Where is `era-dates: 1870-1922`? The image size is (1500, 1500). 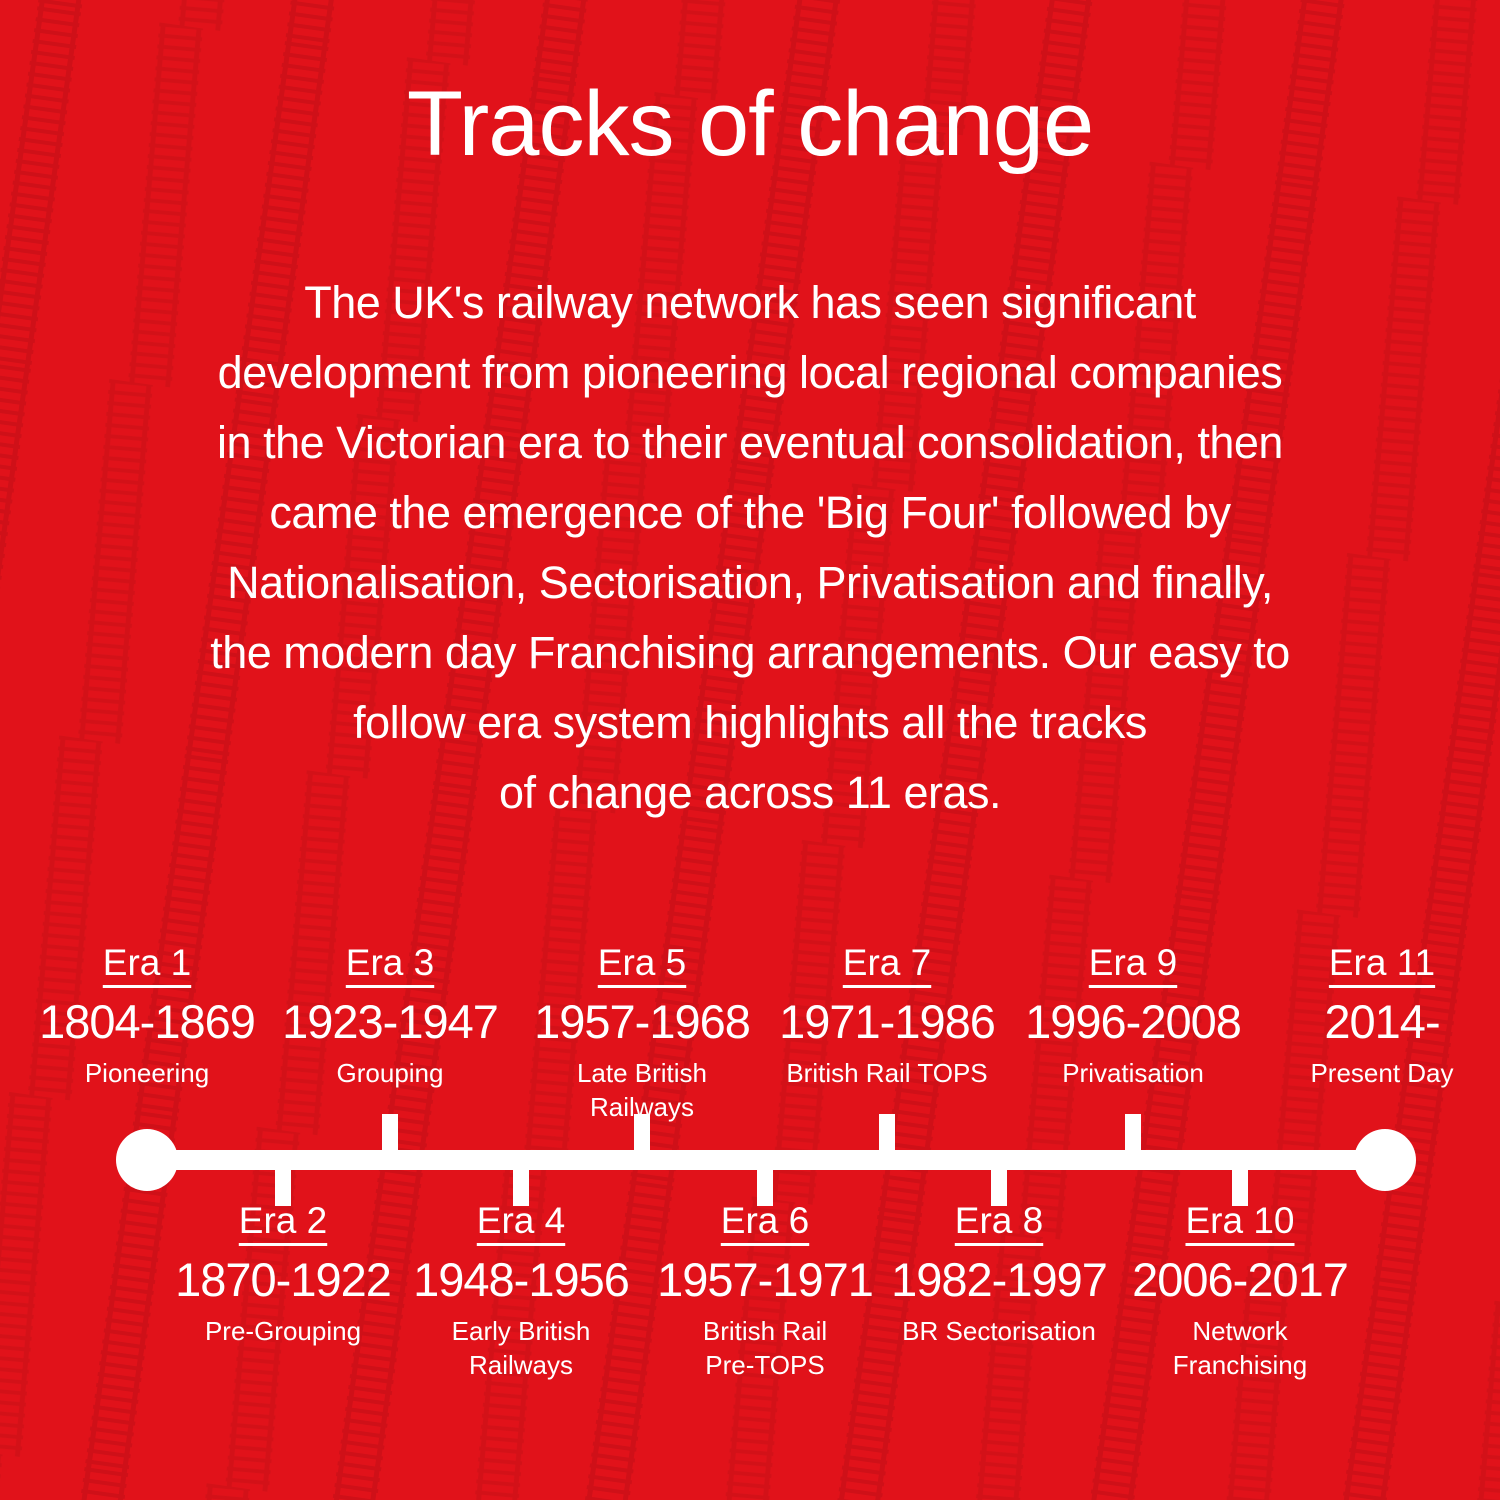 era-dates: 1870-1922 is located at coordinates (283, 1279).